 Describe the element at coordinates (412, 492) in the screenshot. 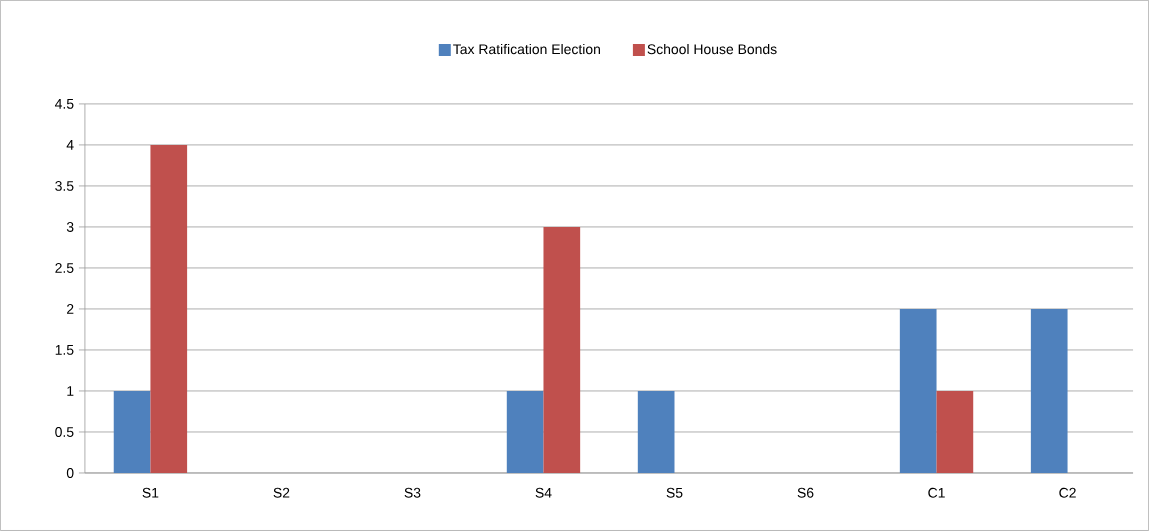

I see `x-tick-label: S3` at that location.